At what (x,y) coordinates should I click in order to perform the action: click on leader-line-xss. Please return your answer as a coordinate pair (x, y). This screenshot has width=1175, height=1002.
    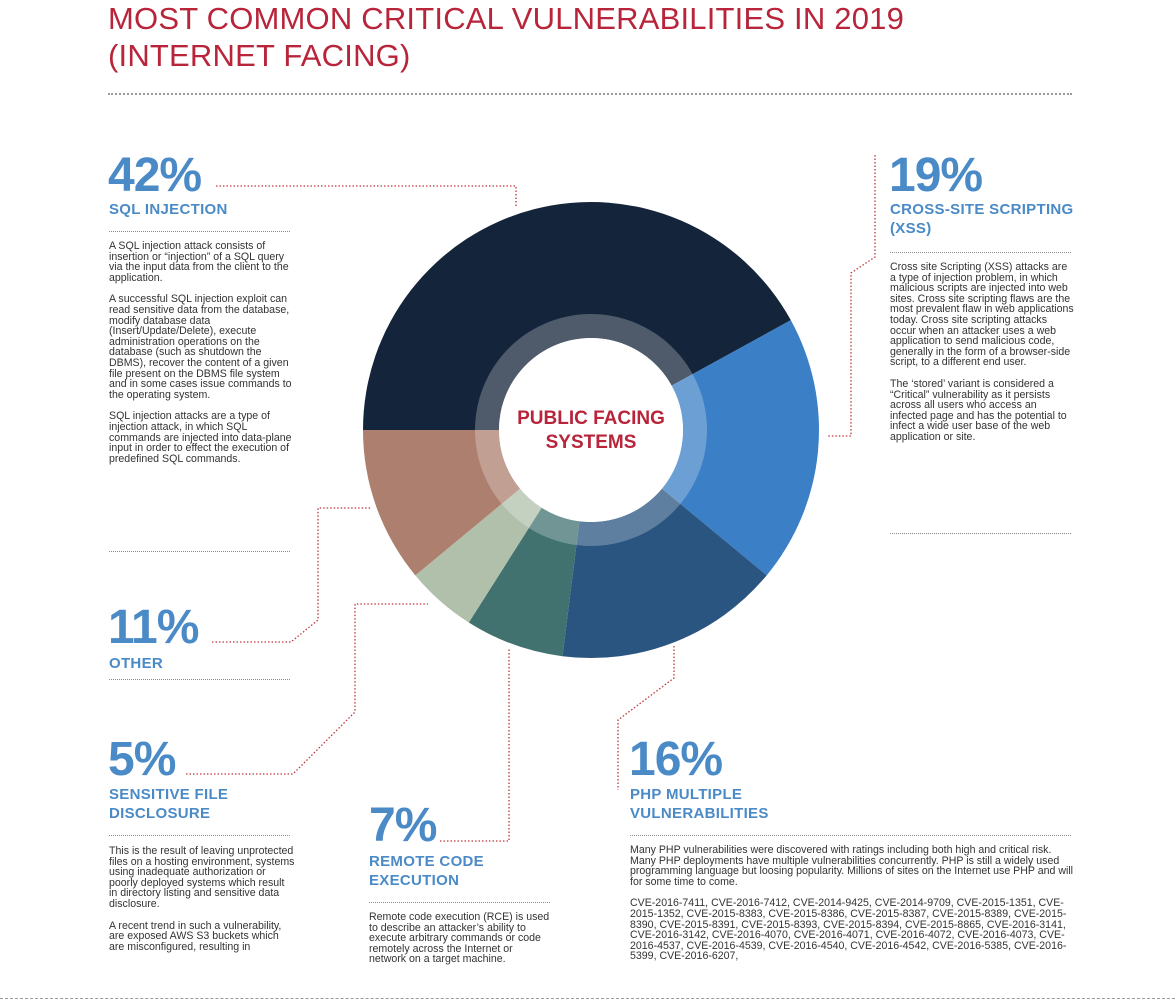
    Looking at the image, I should click on (852, 296).